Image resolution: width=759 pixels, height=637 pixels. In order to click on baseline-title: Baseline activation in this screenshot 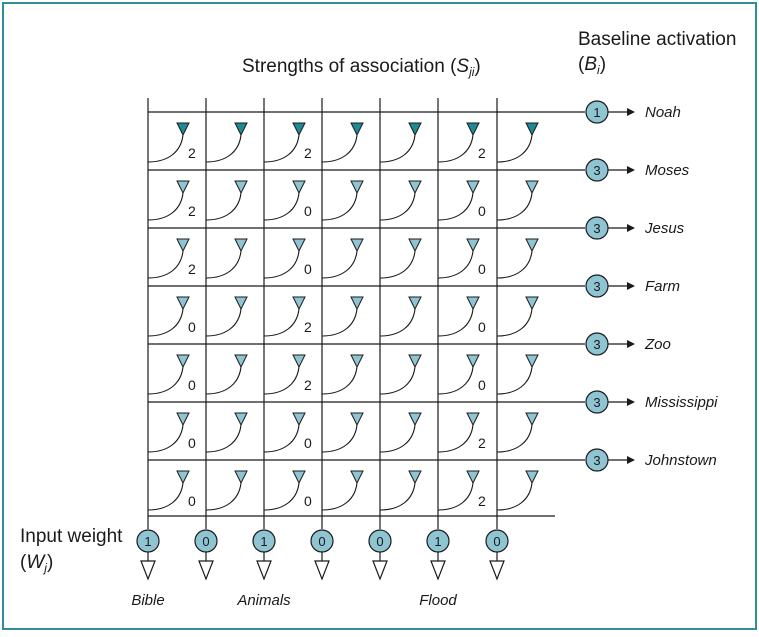, I will do `click(657, 39)`.